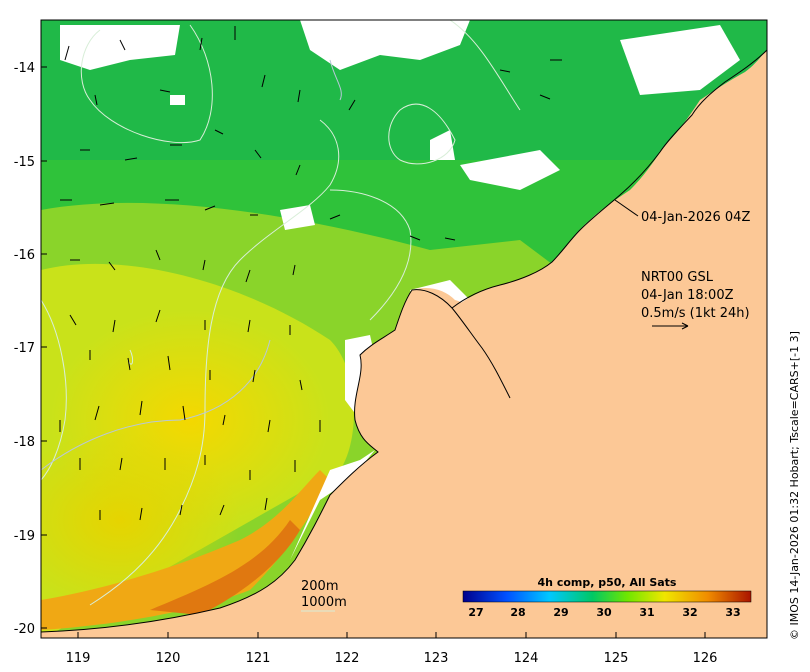  I want to click on y-tick-label: -15, so click(24, 162).